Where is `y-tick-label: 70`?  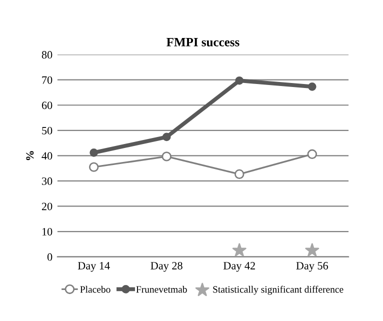
y-tick-label: 70 is located at coordinates (47, 80).